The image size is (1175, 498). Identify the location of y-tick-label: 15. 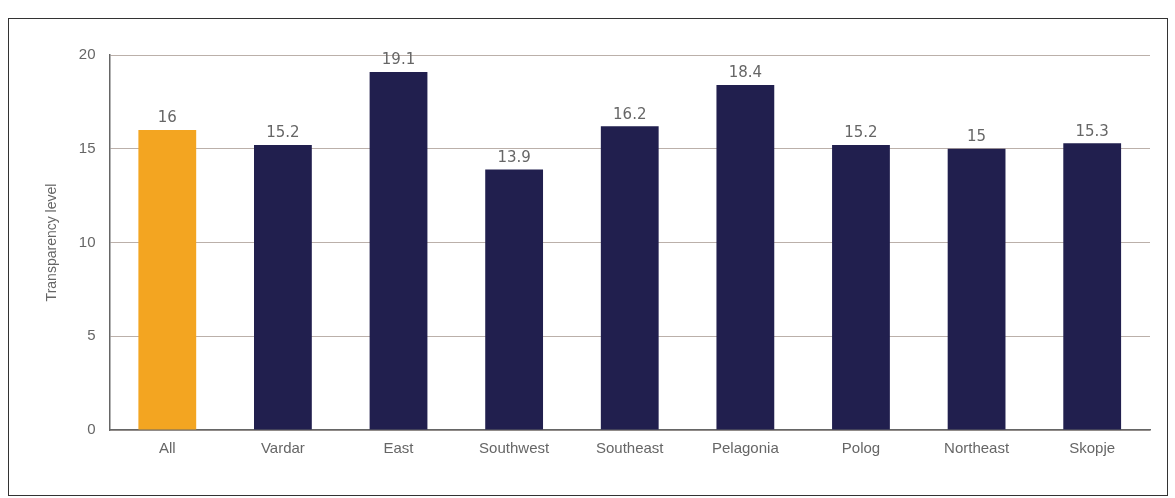
(87, 147).